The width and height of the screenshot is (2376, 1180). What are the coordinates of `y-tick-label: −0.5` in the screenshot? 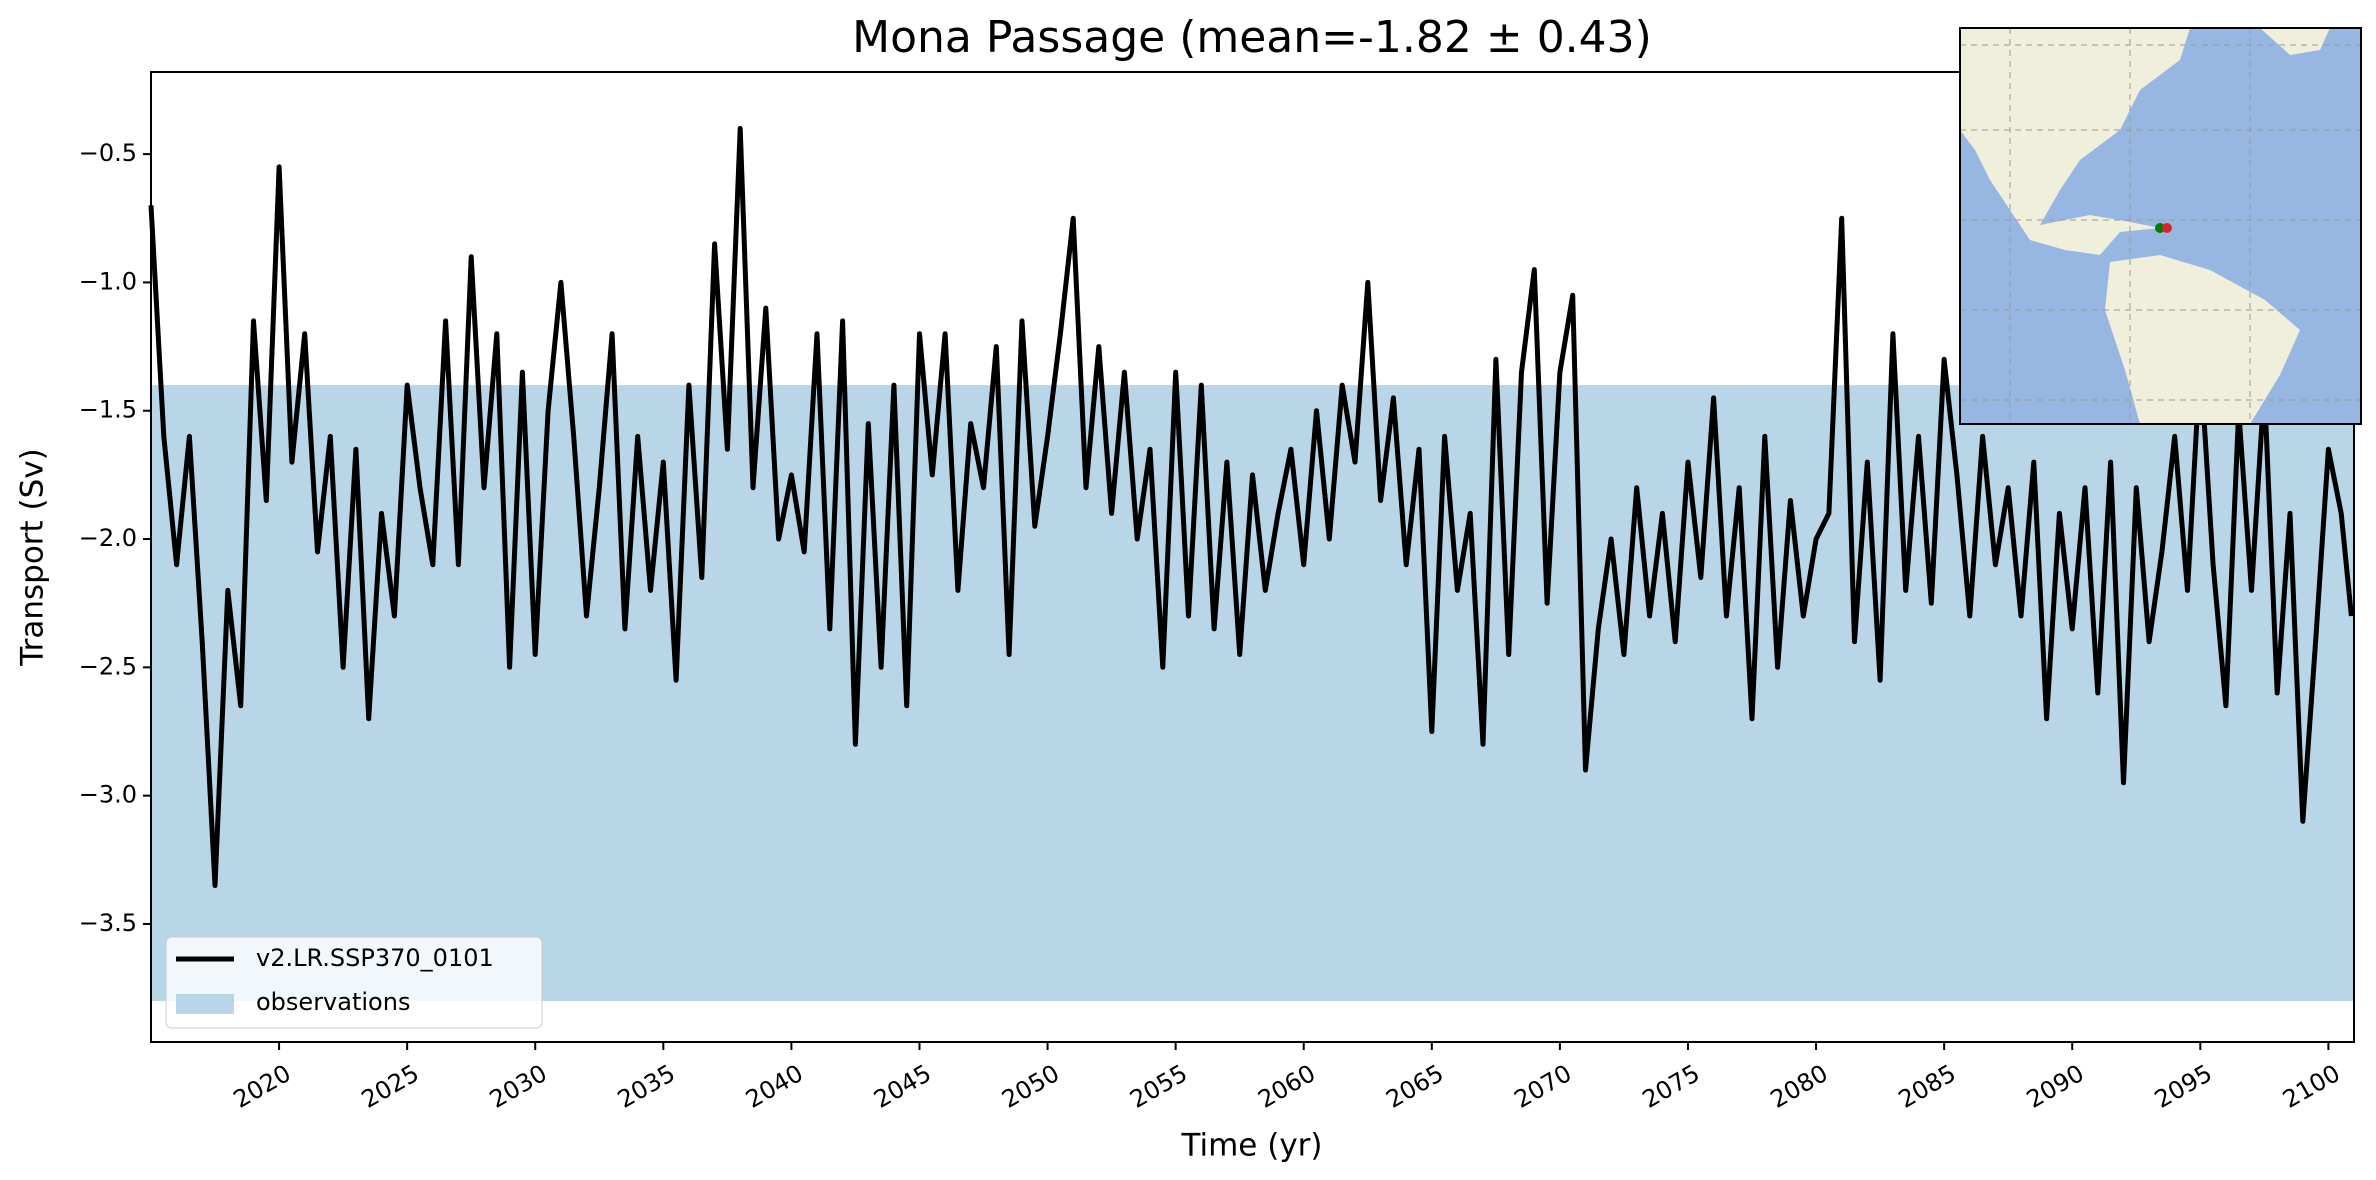 It's located at (108, 153).